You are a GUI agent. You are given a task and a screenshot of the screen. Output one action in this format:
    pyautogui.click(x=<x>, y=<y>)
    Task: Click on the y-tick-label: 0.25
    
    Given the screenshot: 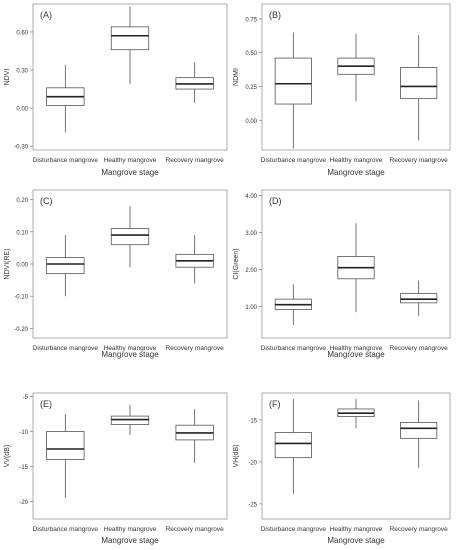 What is the action you would take?
    pyautogui.click(x=251, y=88)
    